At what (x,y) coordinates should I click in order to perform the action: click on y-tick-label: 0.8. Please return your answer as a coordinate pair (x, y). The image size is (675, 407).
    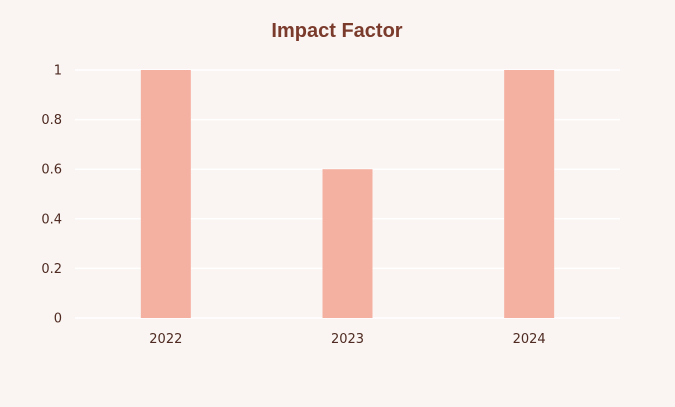
    Looking at the image, I should click on (51, 120).